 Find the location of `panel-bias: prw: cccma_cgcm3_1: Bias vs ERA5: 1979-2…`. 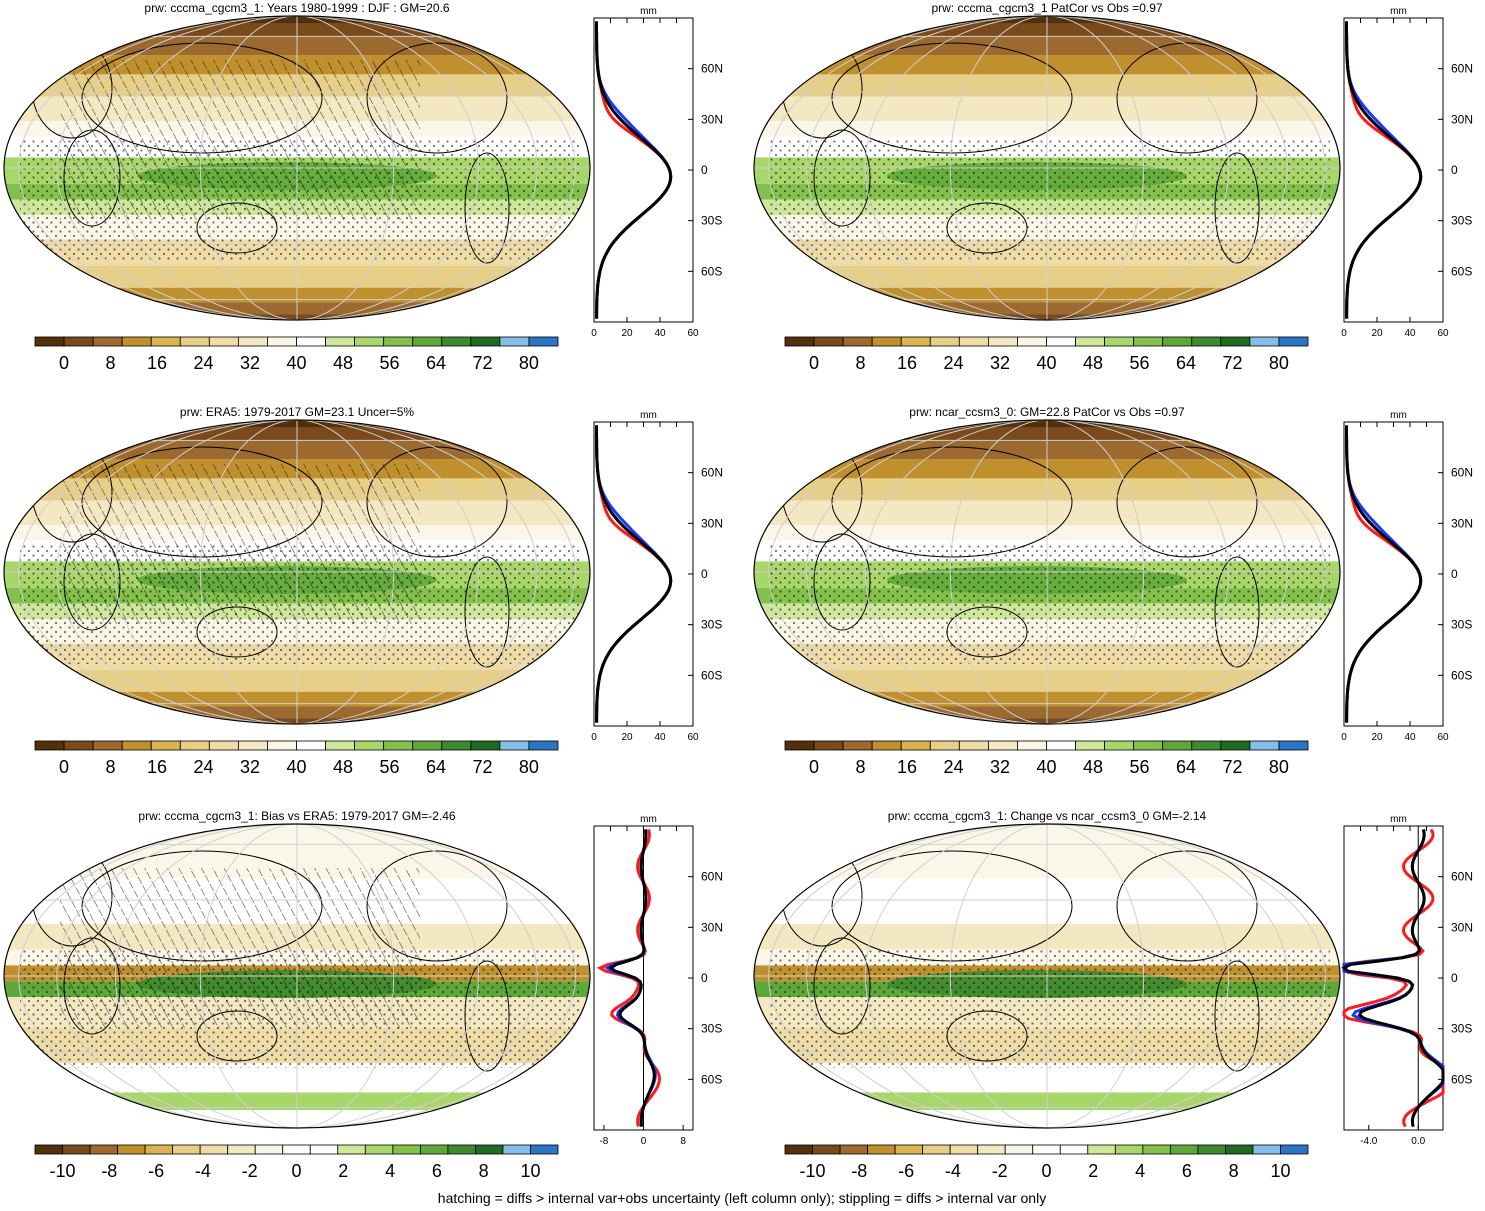

panel-bias: prw: cccma_cgcm3_1: Bias vs ERA5: 1979-2… is located at coordinates (363, 995).